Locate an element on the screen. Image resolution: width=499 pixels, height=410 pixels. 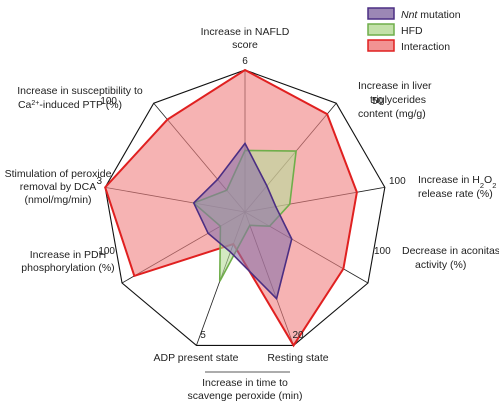
axis-label-peroxide-line1: Stimulation of peroxide is located at coordinates (58, 174).